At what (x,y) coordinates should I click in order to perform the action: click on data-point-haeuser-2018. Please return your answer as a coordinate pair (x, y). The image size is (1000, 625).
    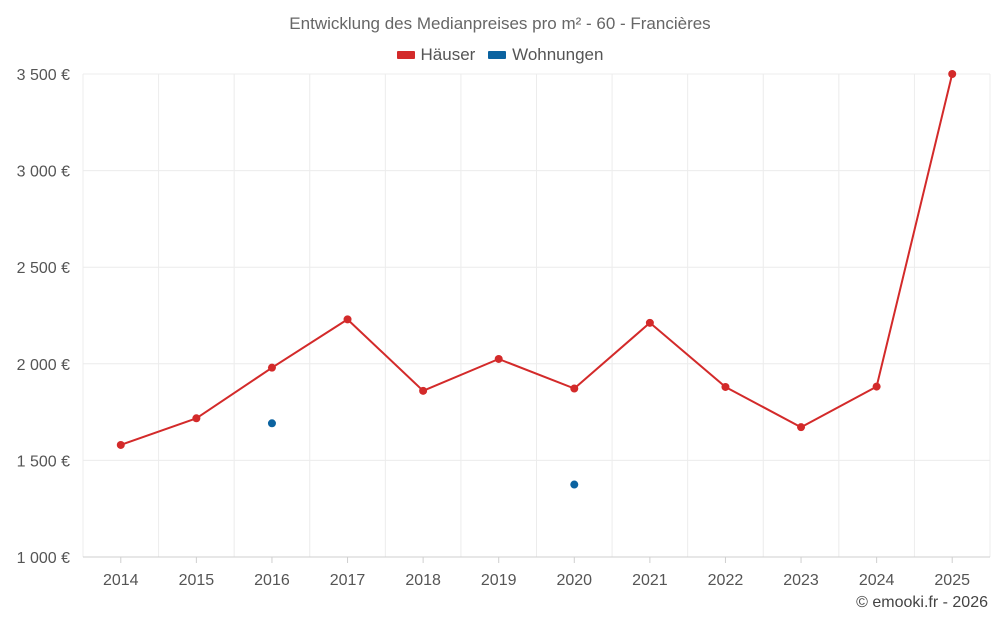
    Looking at the image, I should click on (423, 390).